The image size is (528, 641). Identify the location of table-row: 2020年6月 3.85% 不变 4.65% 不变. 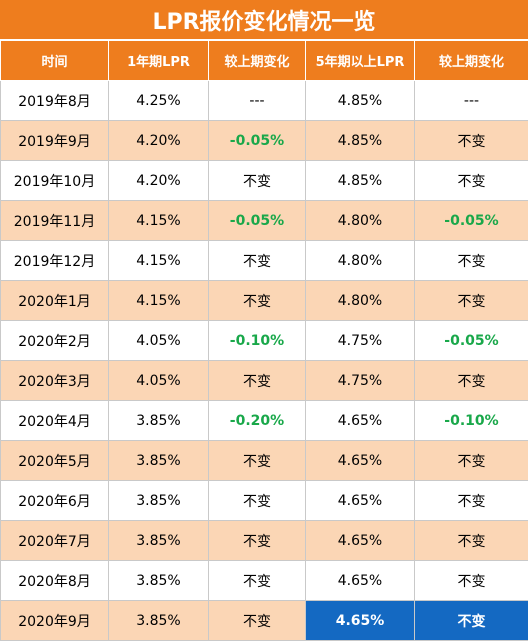
(264, 500).